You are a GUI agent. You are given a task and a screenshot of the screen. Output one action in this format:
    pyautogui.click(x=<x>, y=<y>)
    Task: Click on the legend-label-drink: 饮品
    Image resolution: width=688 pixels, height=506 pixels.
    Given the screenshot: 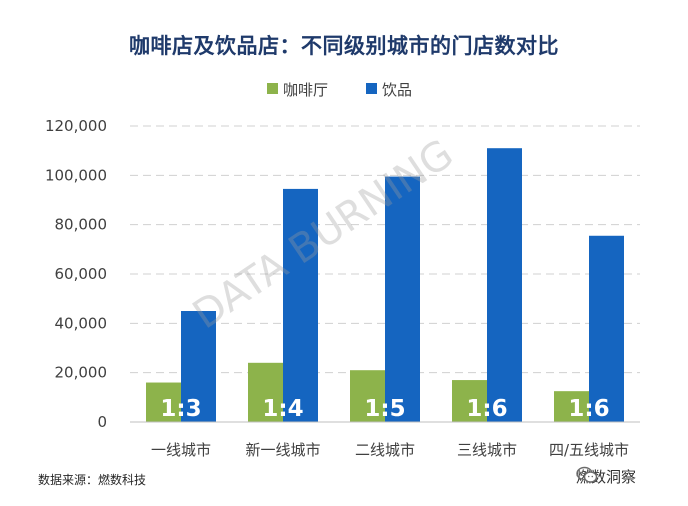 What is the action you would take?
    pyautogui.click(x=397, y=90)
    